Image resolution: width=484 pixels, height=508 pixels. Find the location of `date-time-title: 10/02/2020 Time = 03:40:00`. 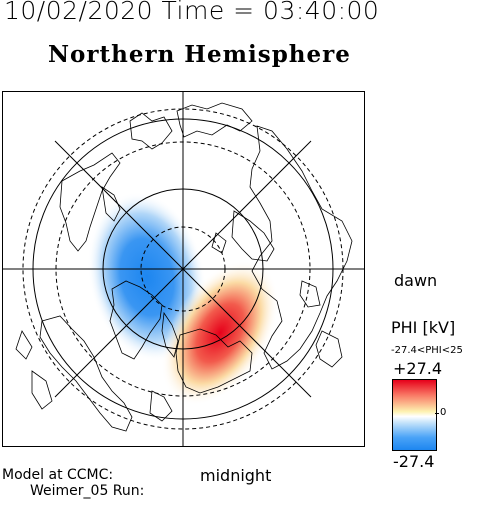

date-time-title: 10/02/2020 Time = 03:40:00 is located at coordinates (192, 12).